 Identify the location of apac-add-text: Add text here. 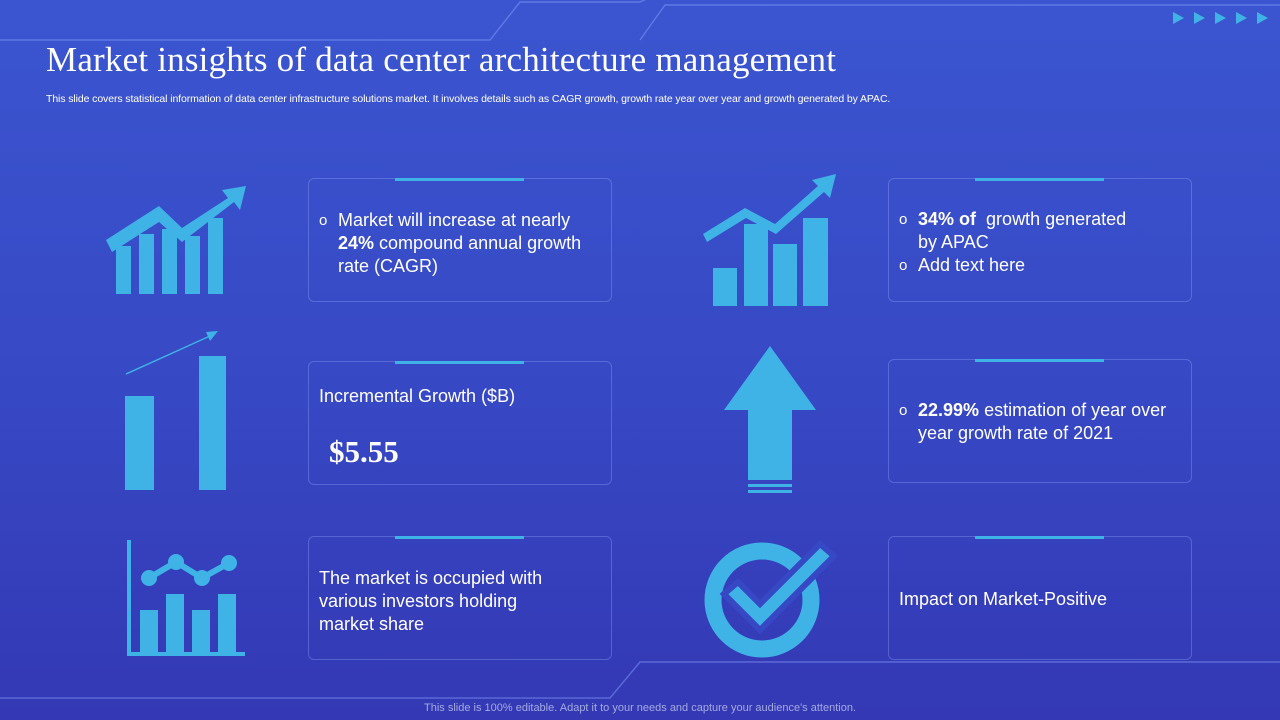
(972, 265).